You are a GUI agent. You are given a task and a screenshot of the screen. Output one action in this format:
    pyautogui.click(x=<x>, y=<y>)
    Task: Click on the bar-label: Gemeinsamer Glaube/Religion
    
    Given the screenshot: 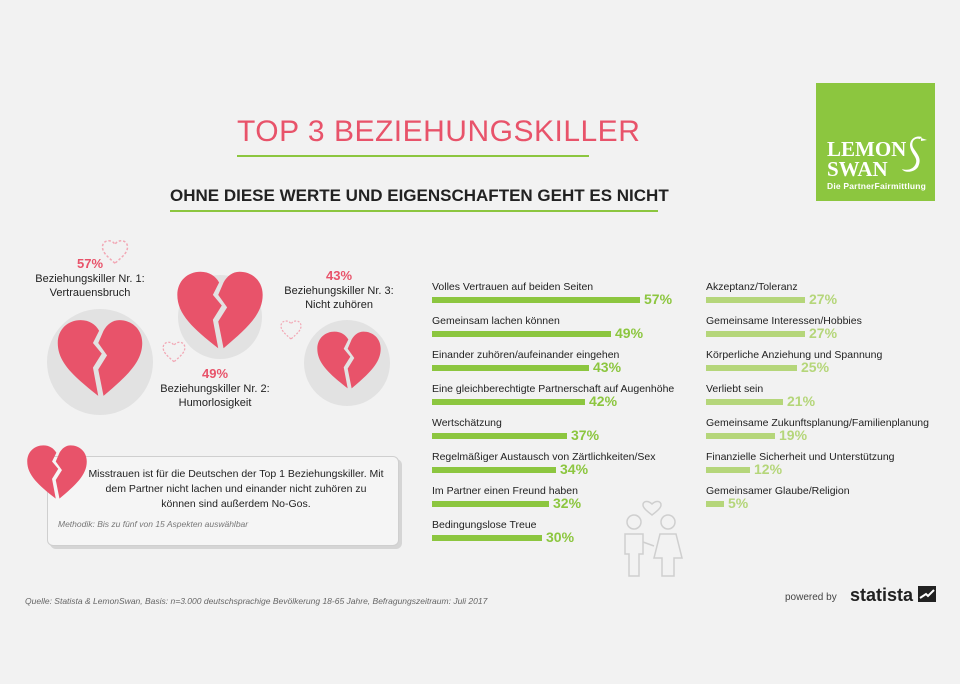 What is the action you would take?
    pyautogui.click(x=778, y=491)
    